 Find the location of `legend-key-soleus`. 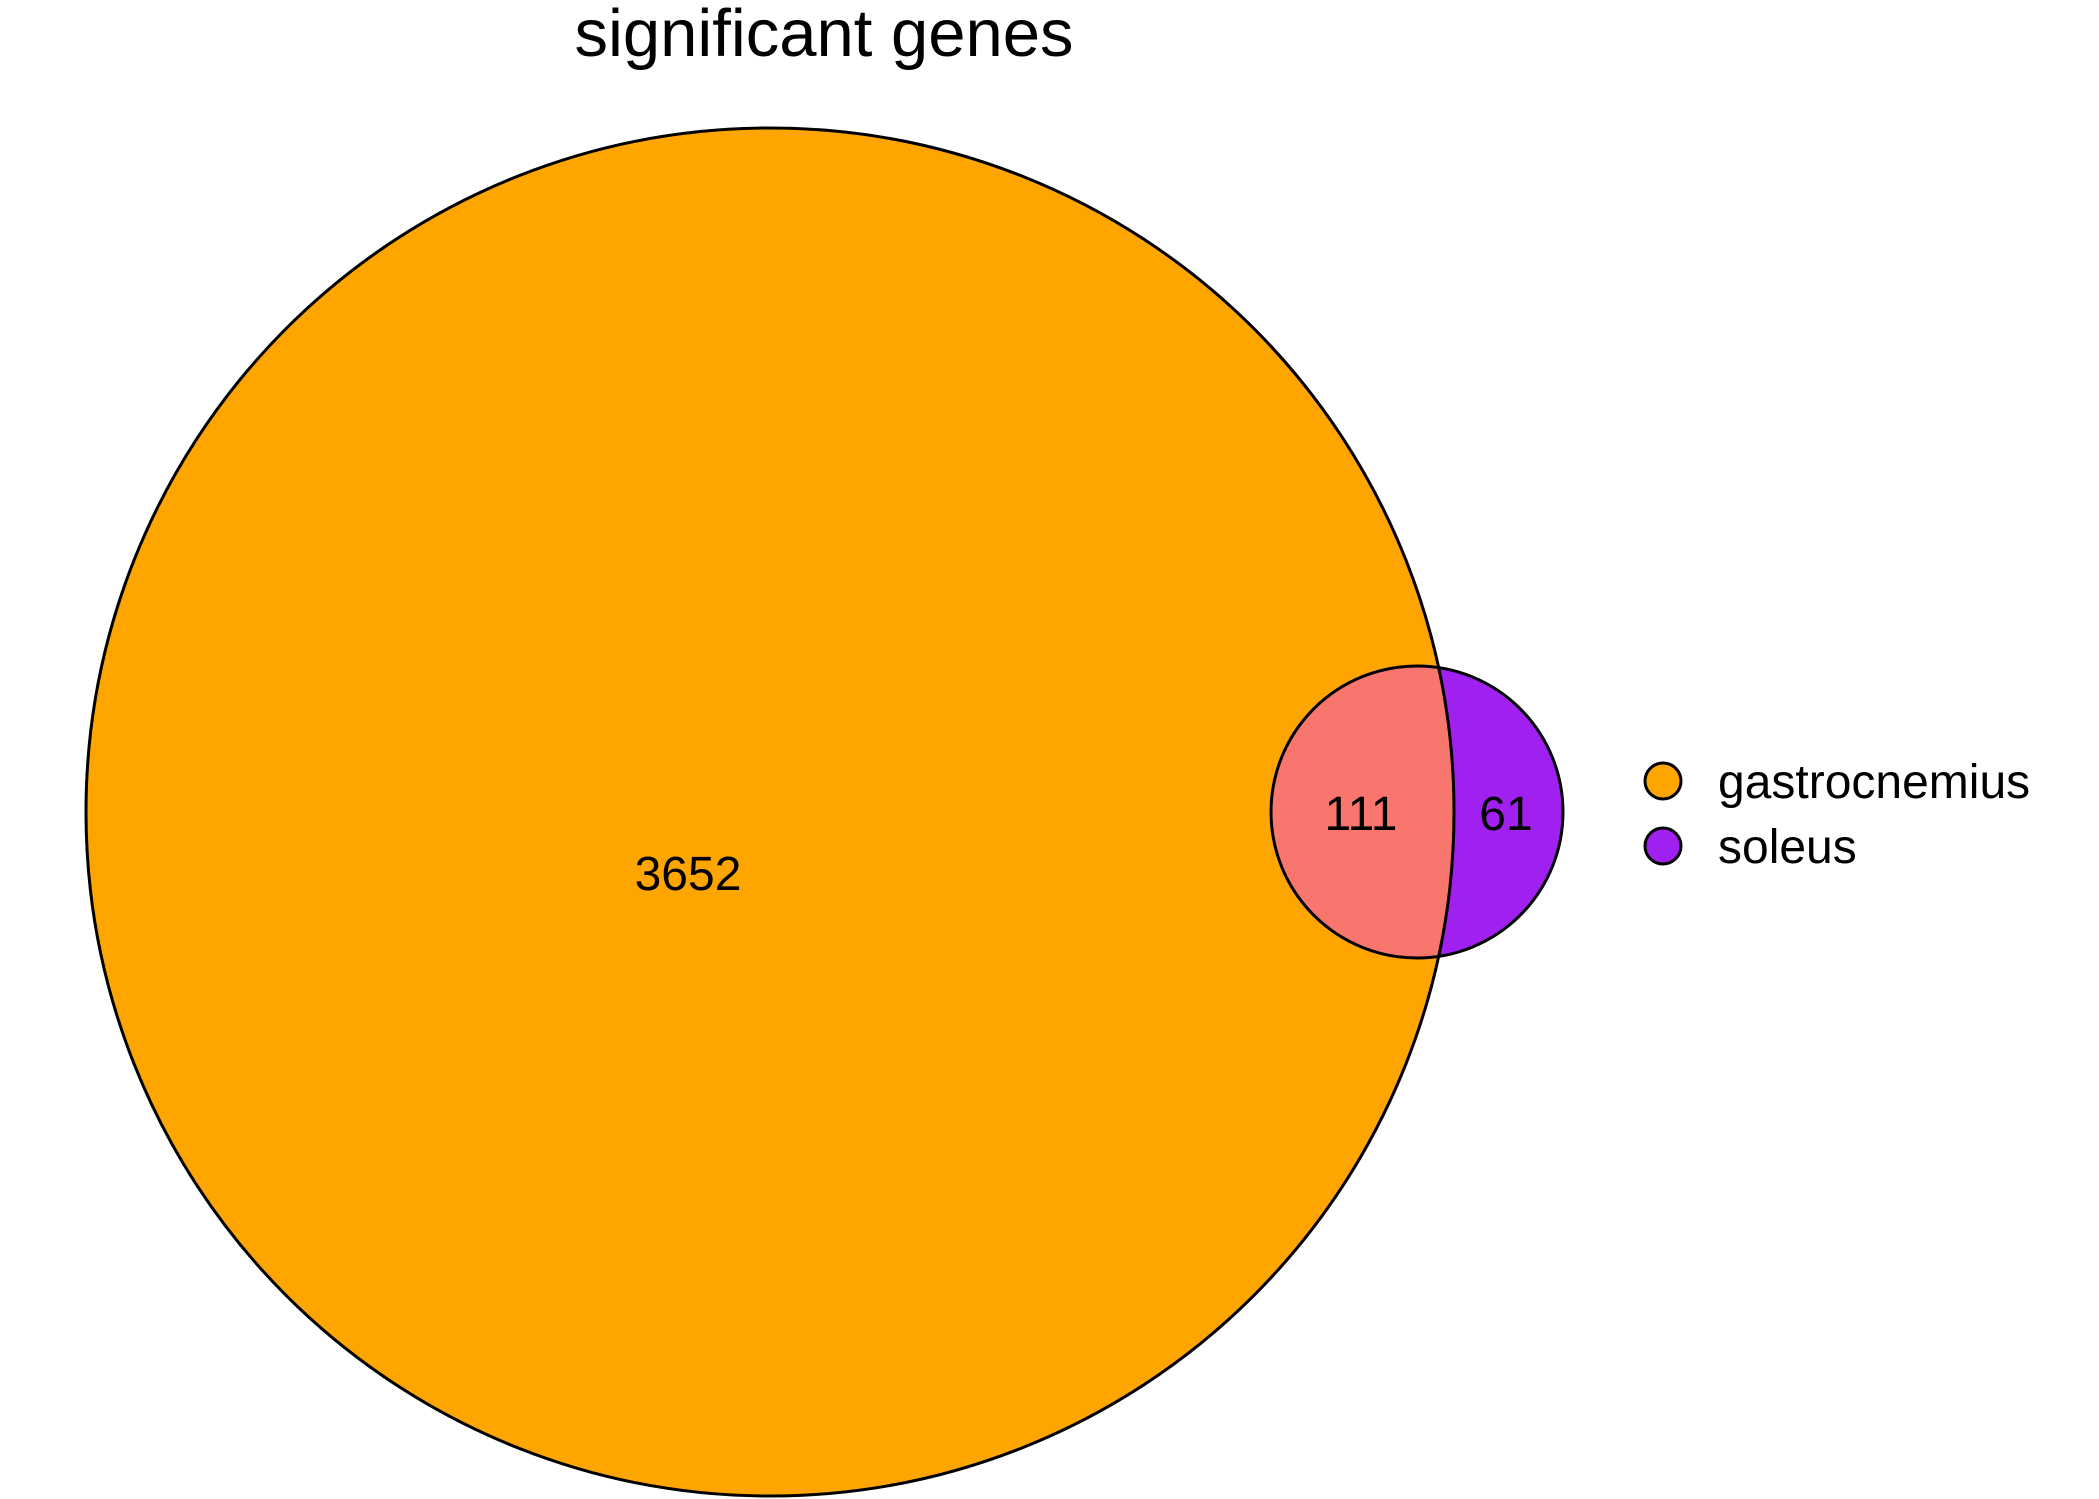

legend-key-soleus is located at coordinates (1663, 846).